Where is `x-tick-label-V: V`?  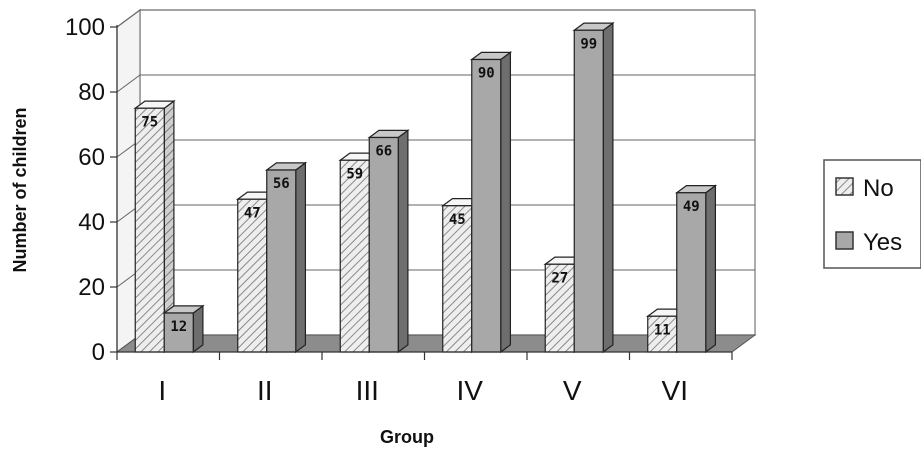
x-tick-label-V: V is located at coordinates (572, 390).